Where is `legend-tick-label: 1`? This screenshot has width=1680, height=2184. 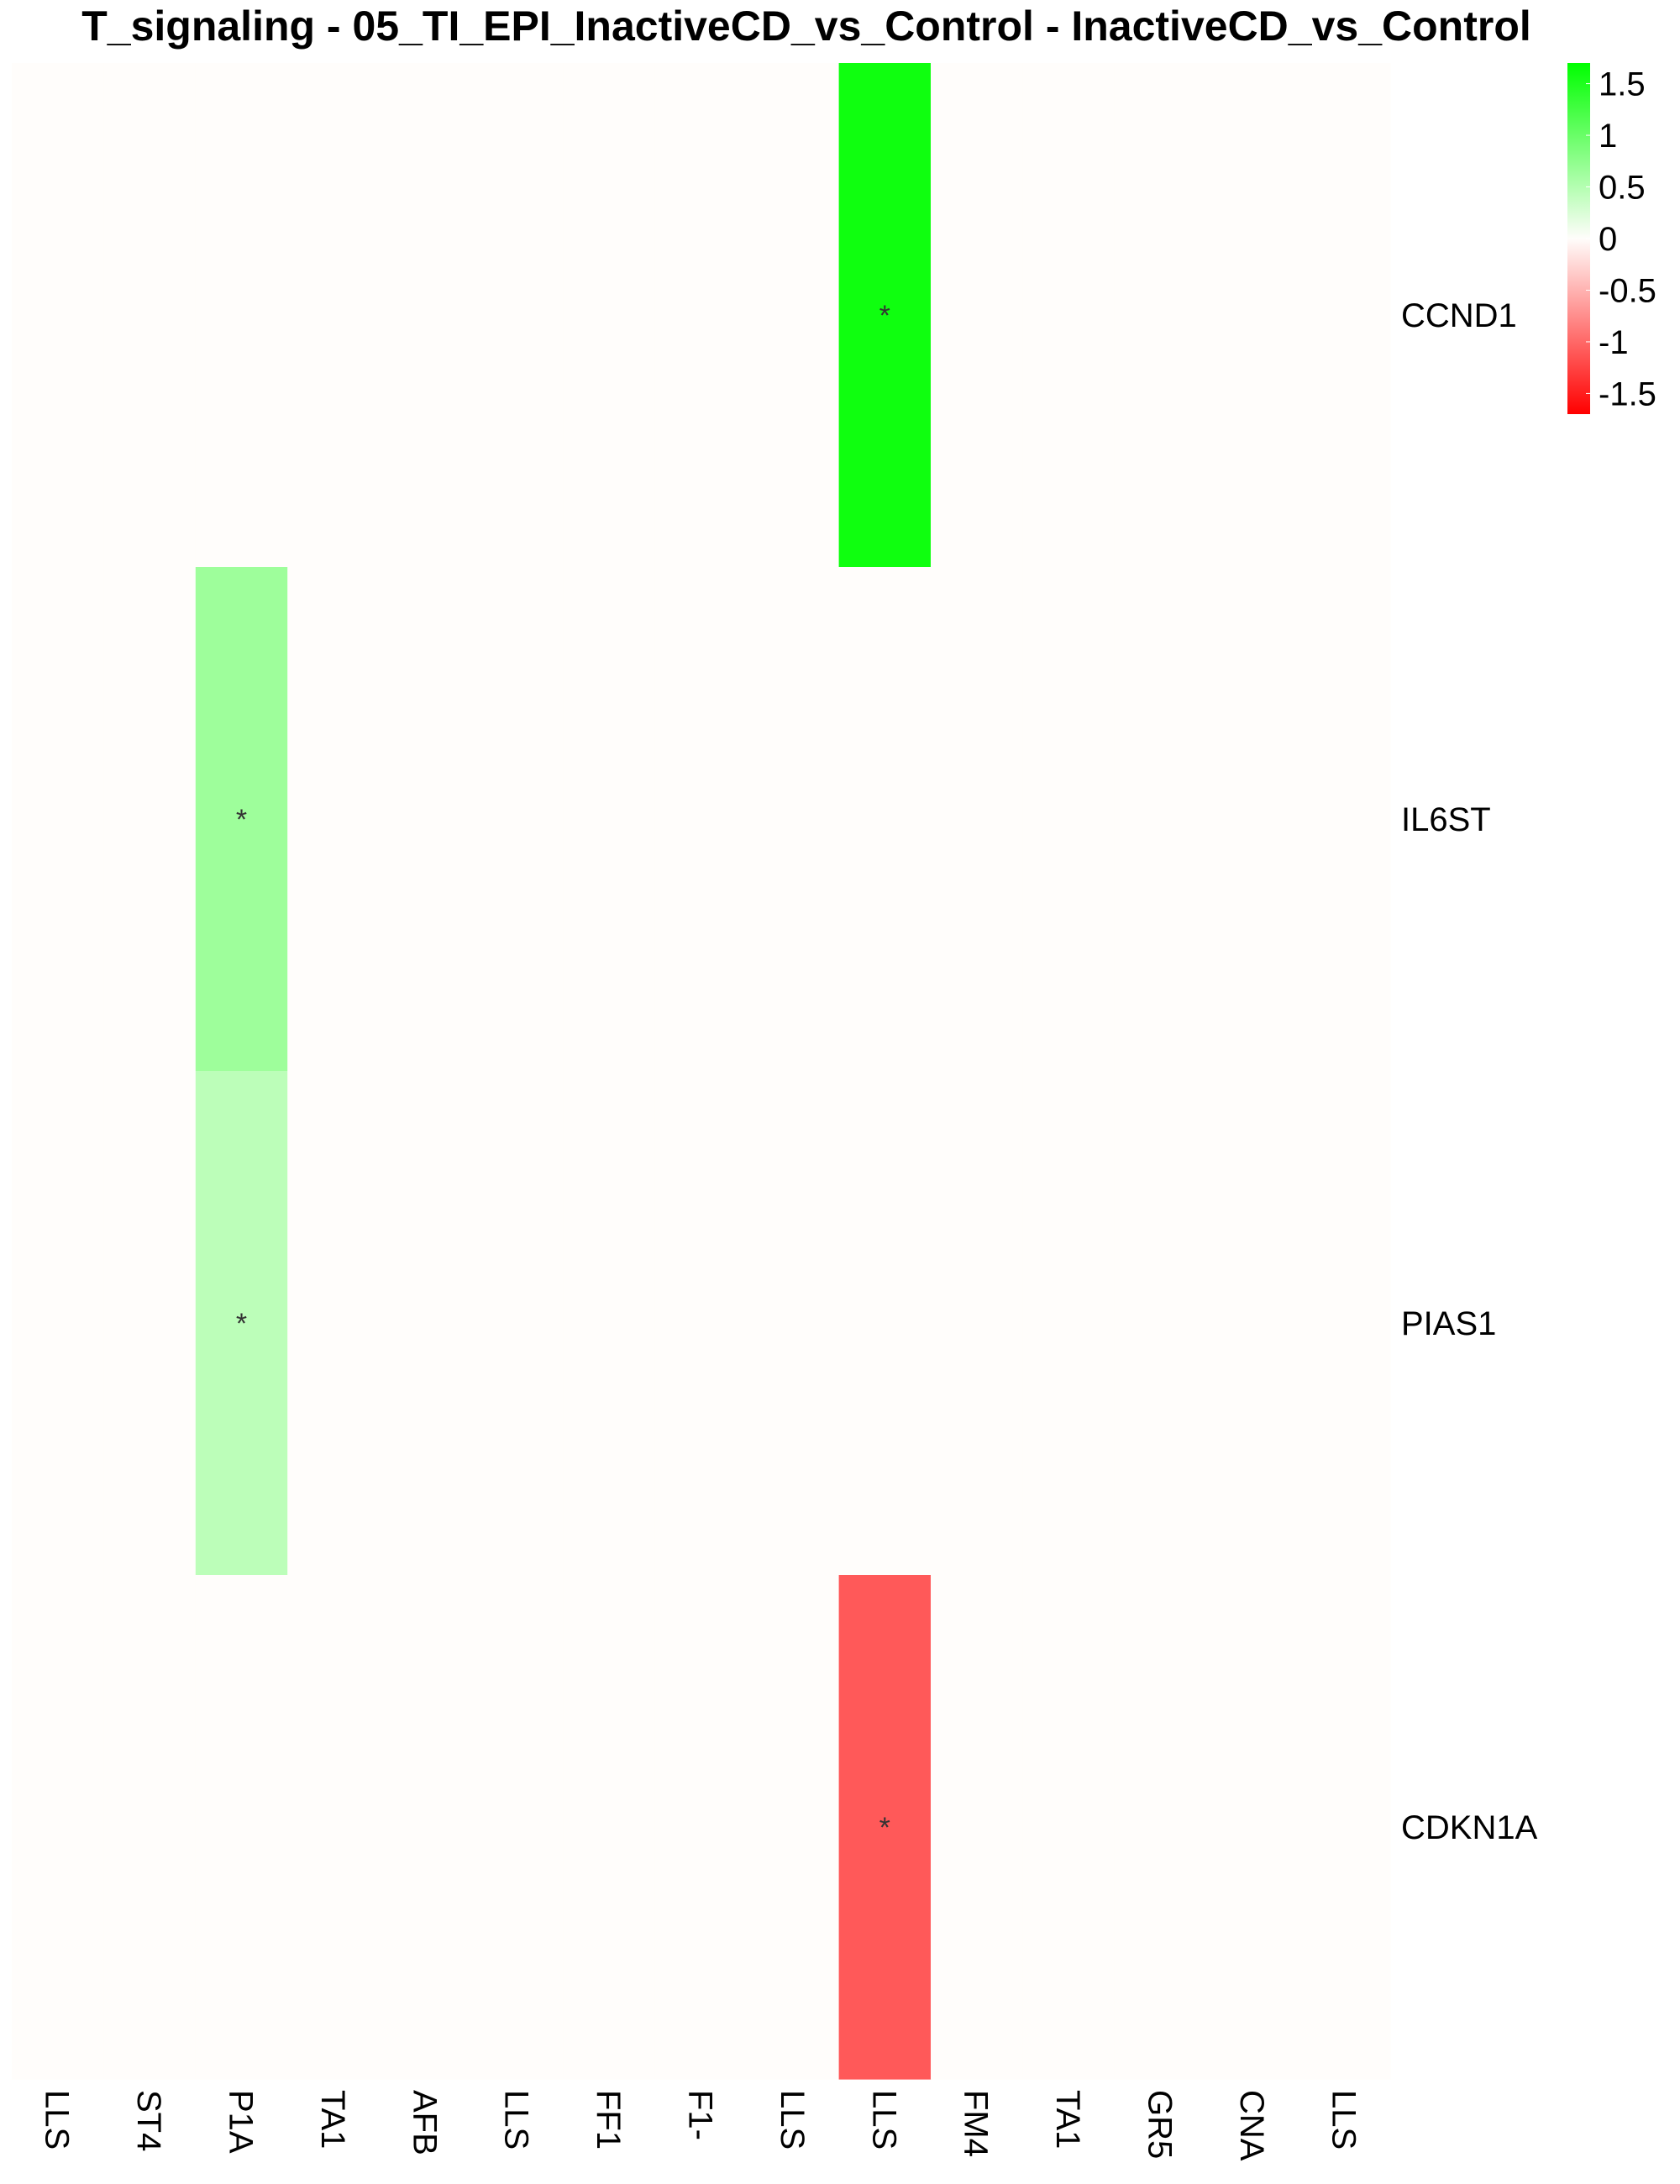 legend-tick-label: 1 is located at coordinates (1608, 136).